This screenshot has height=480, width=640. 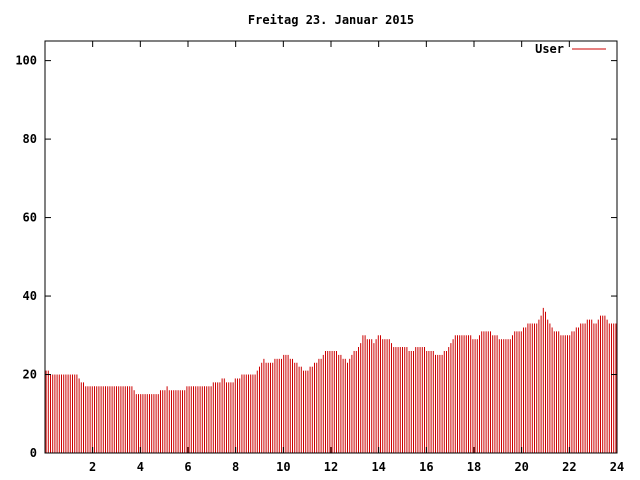 I want to click on x-tick-label: 22, so click(x=569, y=467).